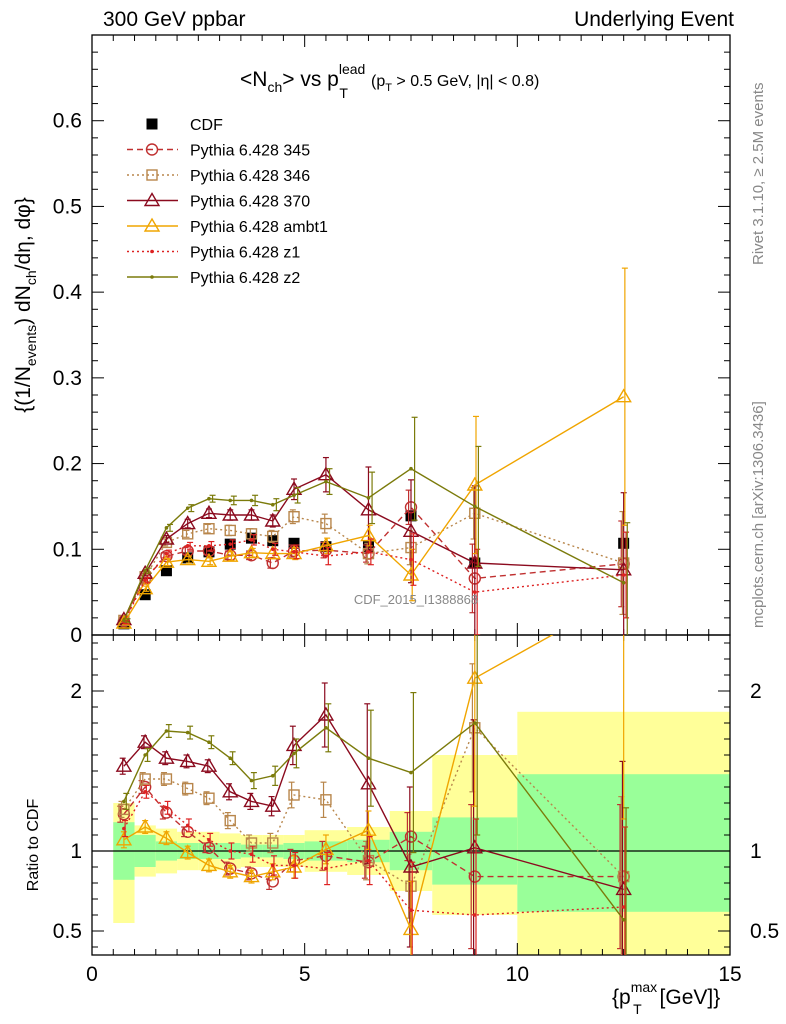  I want to click on rivet-version-label: Rivet 3.1.10, ≥ 2.5M events, so click(758, 174).